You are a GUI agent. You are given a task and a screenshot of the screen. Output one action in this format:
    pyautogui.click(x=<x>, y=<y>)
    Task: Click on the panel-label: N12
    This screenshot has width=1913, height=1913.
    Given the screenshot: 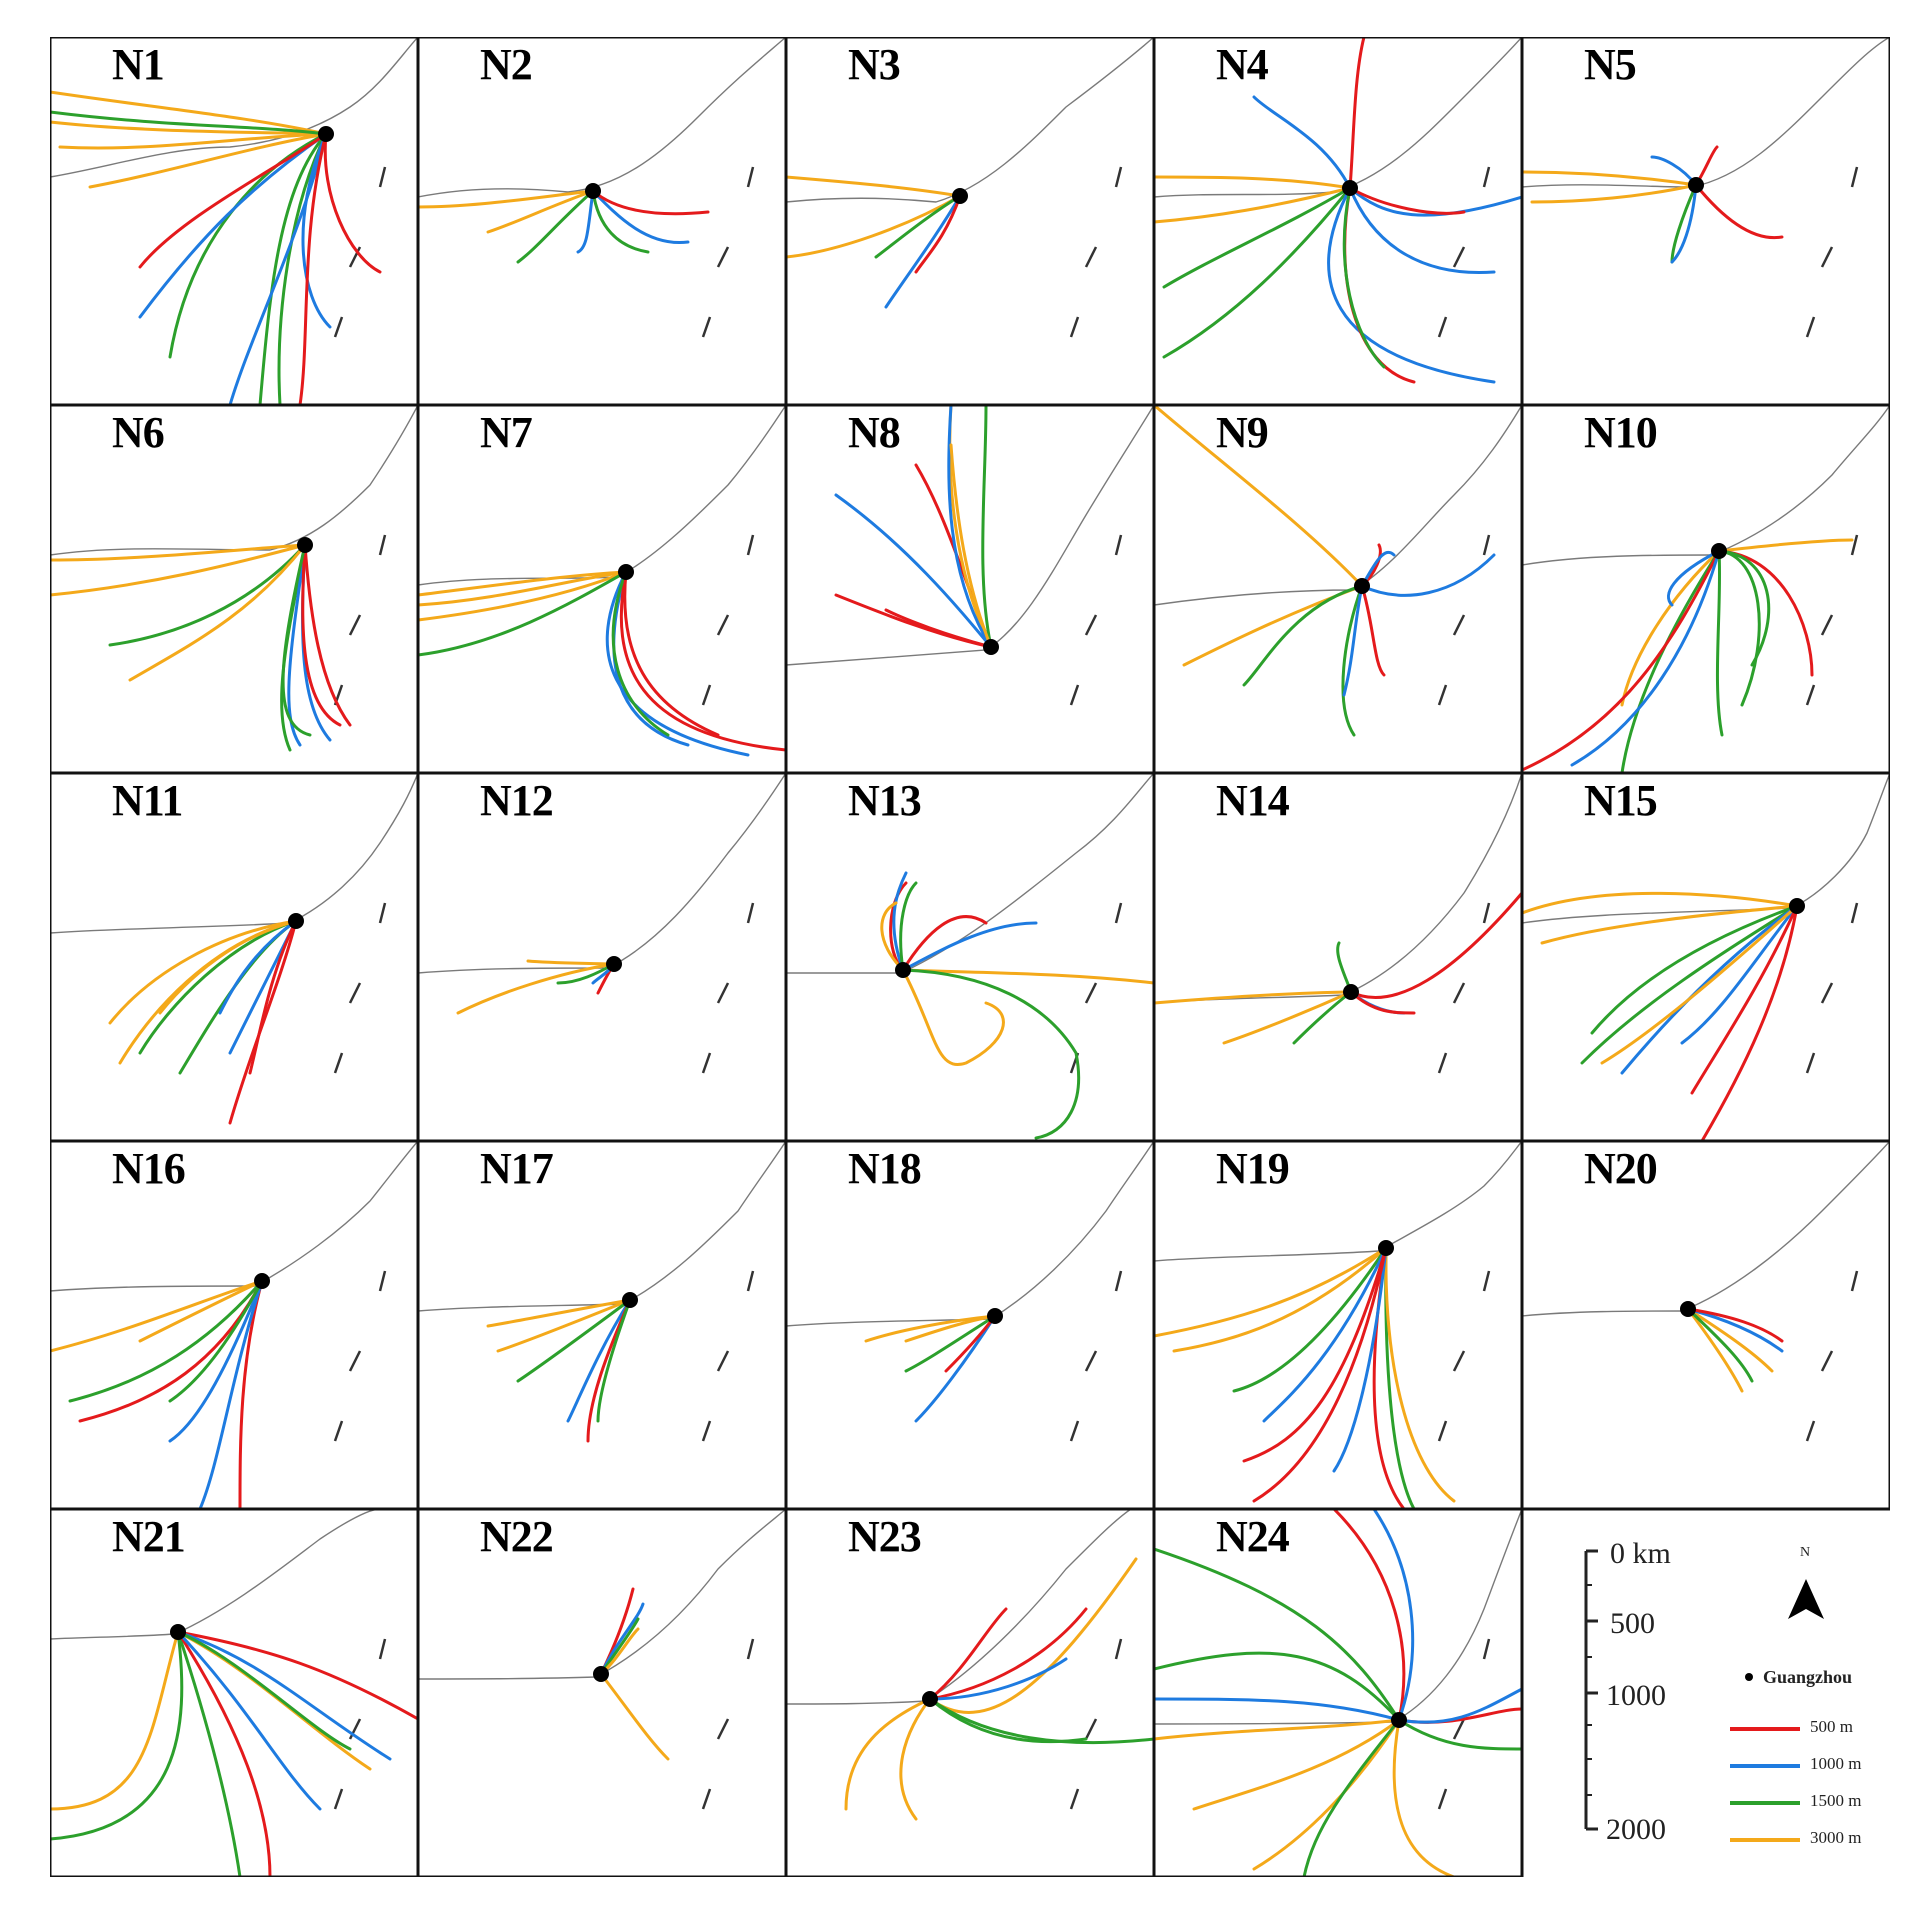 What is the action you would take?
    pyautogui.click(x=517, y=800)
    